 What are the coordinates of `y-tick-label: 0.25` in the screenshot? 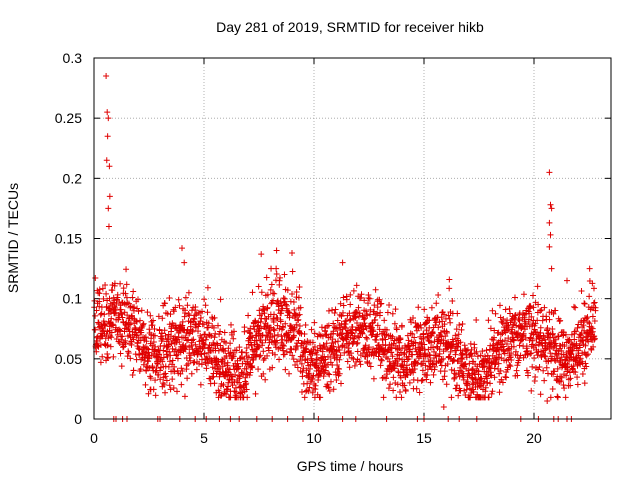 It's located at (68, 118).